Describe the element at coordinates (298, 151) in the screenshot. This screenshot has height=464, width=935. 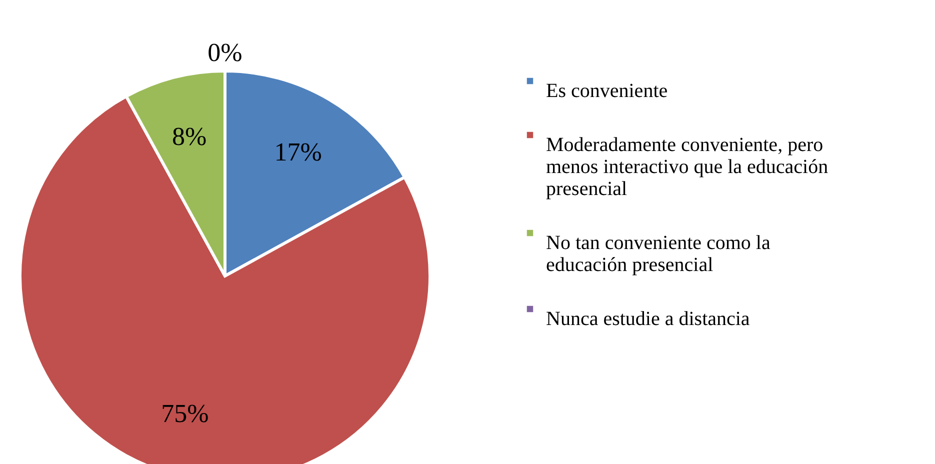
I see `data-label: 17%` at that location.